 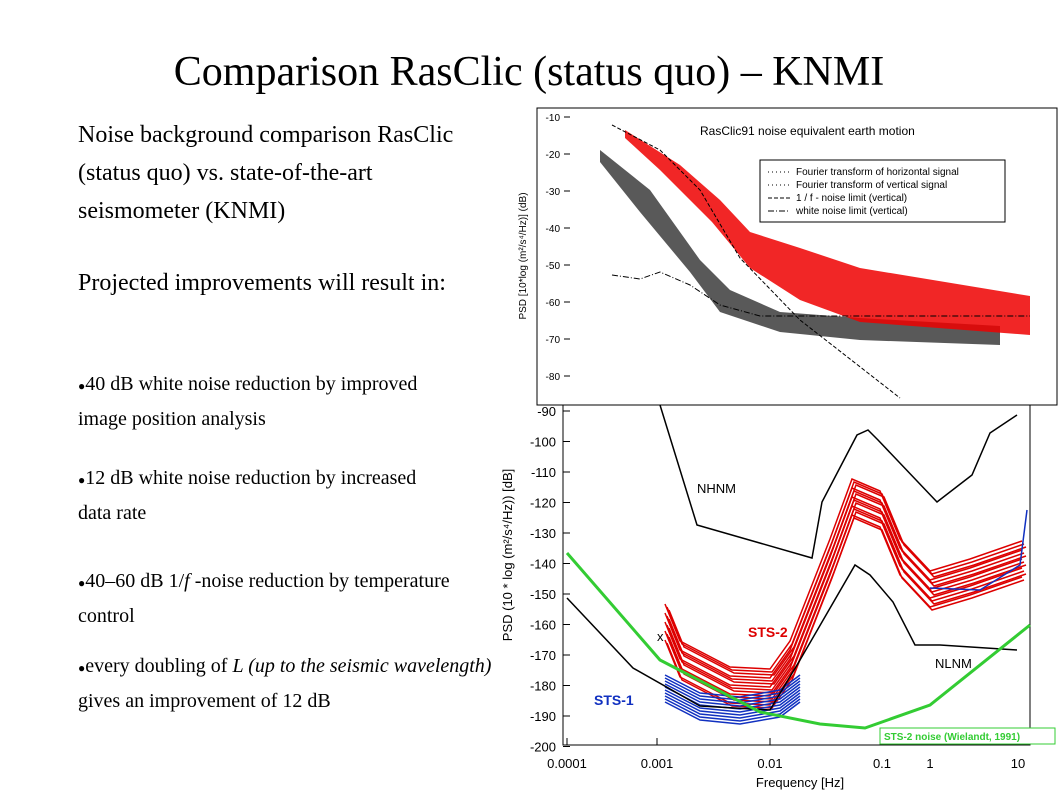 I want to click on marker-label: x, so click(x=660, y=636).